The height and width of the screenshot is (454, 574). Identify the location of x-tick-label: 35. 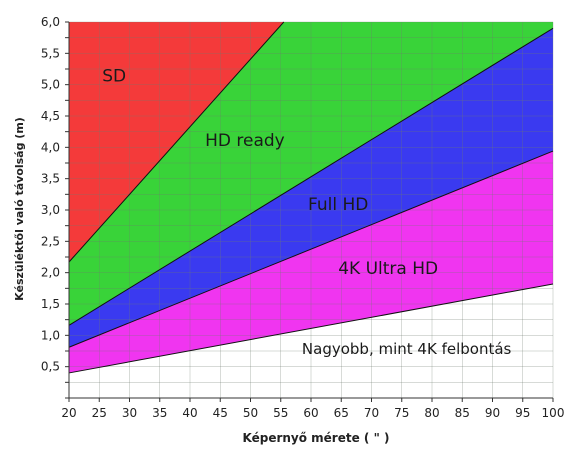
(159, 413).